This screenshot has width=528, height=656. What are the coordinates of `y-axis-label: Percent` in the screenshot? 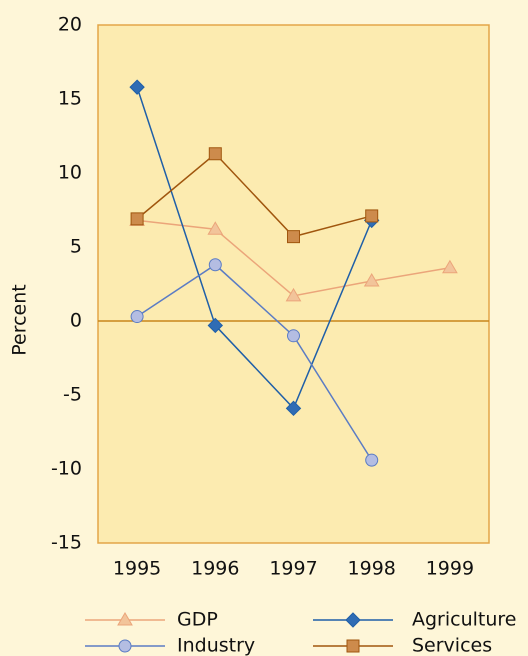 It's located at (20, 320).